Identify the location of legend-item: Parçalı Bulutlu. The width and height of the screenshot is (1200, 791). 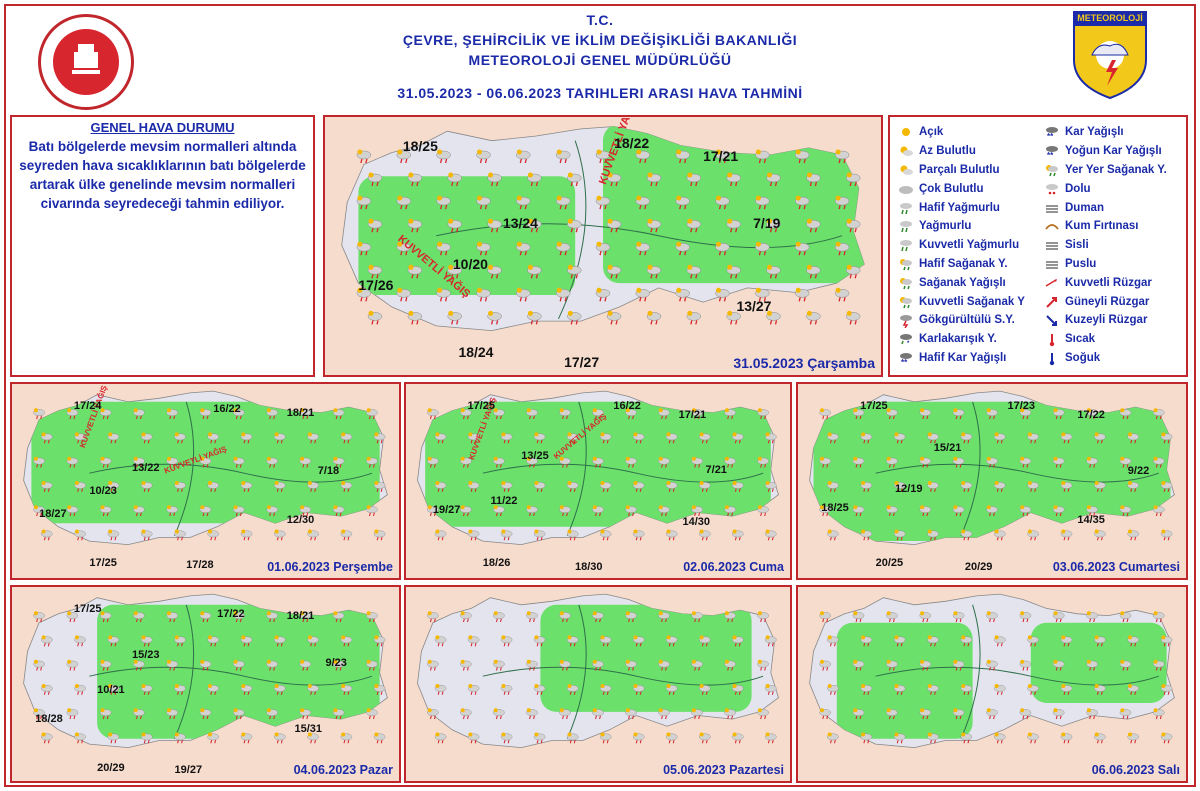
(961, 170).